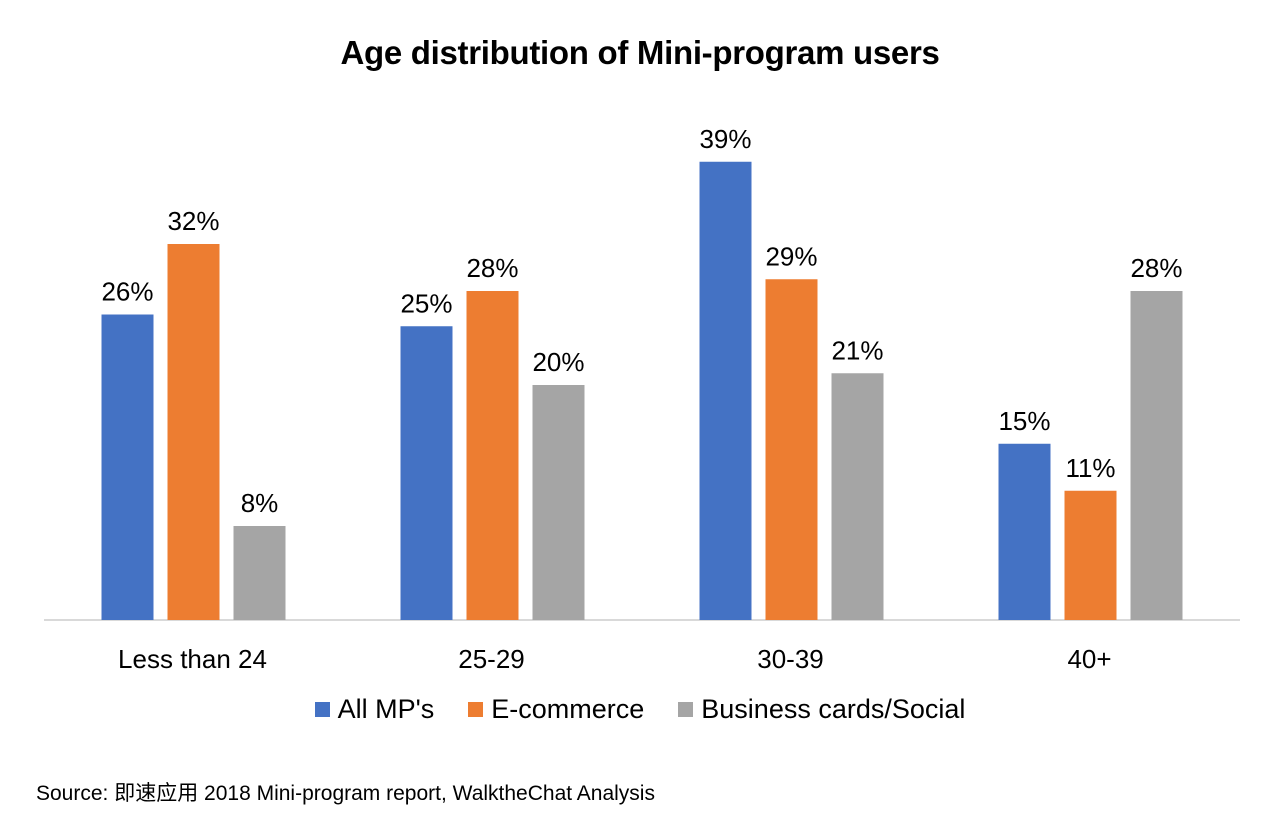 This screenshot has width=1265, height=824. I want to click on data-label-all-mp-s-40: 15%, so click(1024, 421).